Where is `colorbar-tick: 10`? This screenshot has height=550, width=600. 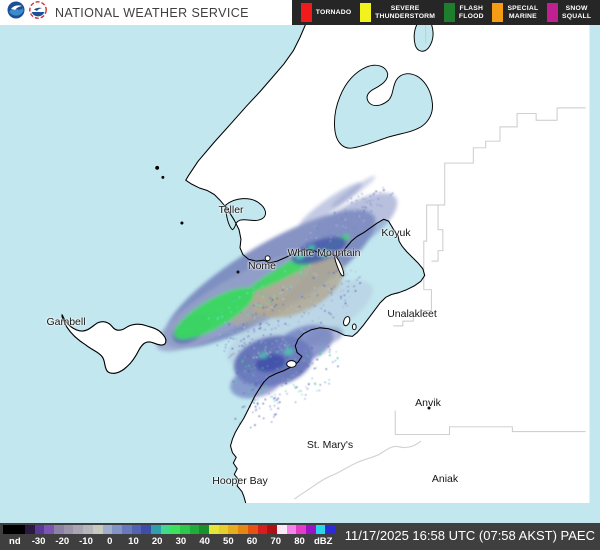 colorbar-tick: 10 is located at coordinates (133, 541).